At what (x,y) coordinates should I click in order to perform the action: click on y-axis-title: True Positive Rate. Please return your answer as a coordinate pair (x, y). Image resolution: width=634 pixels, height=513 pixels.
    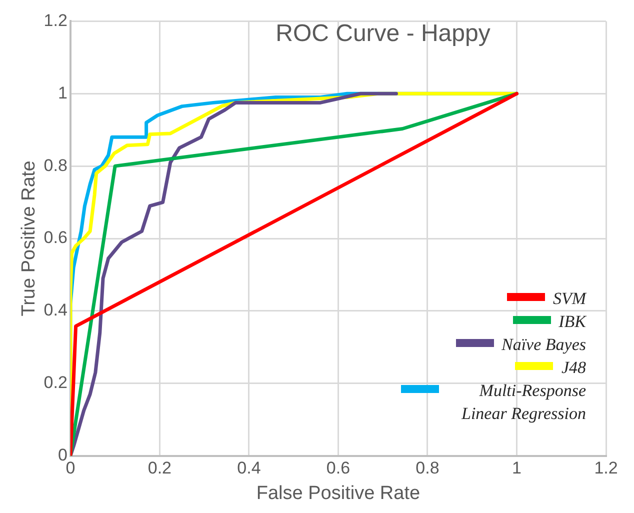
    Looking at the image, I should click on (29, 238).